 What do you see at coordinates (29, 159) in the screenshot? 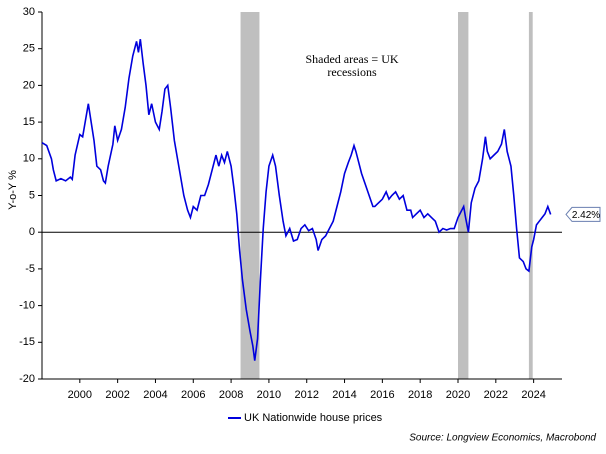
I see `y-tick-label: 10` at bounding box center [29, 159].